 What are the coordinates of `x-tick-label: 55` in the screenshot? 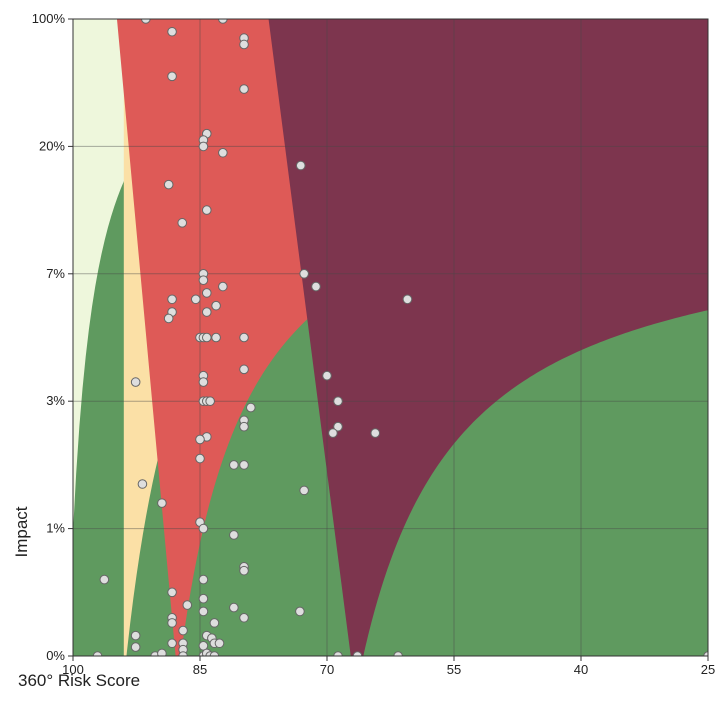 It's located at (454, 669).